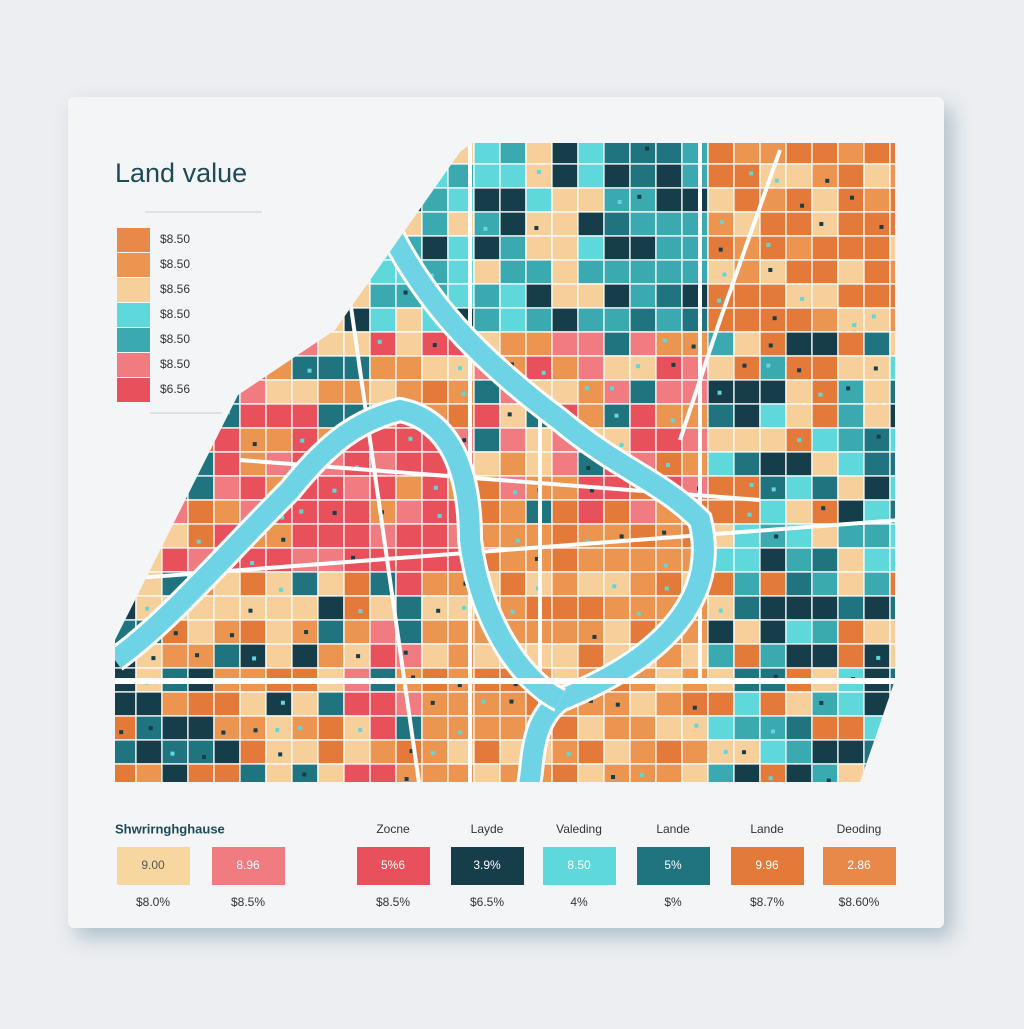 The width and height of the screenshot is (1024, 1029). I want to click on caption: $%, so click(673, 902).